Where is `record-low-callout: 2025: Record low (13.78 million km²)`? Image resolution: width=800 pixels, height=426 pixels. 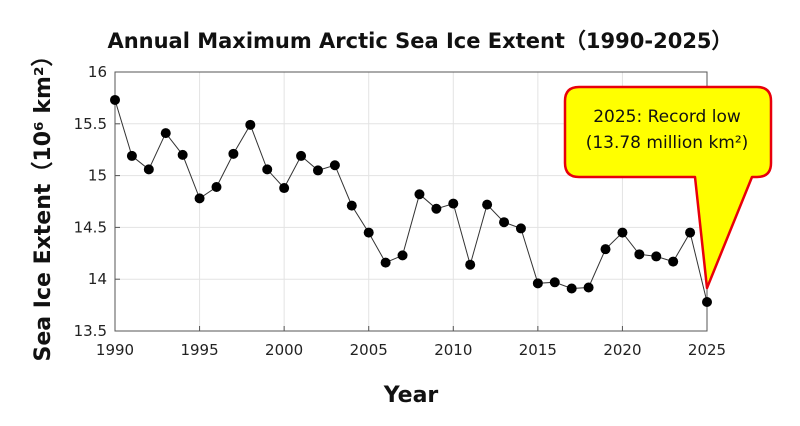 record-low-callout: 2025: Record low (13.78 million km²) is located at coordinates (668, 187).